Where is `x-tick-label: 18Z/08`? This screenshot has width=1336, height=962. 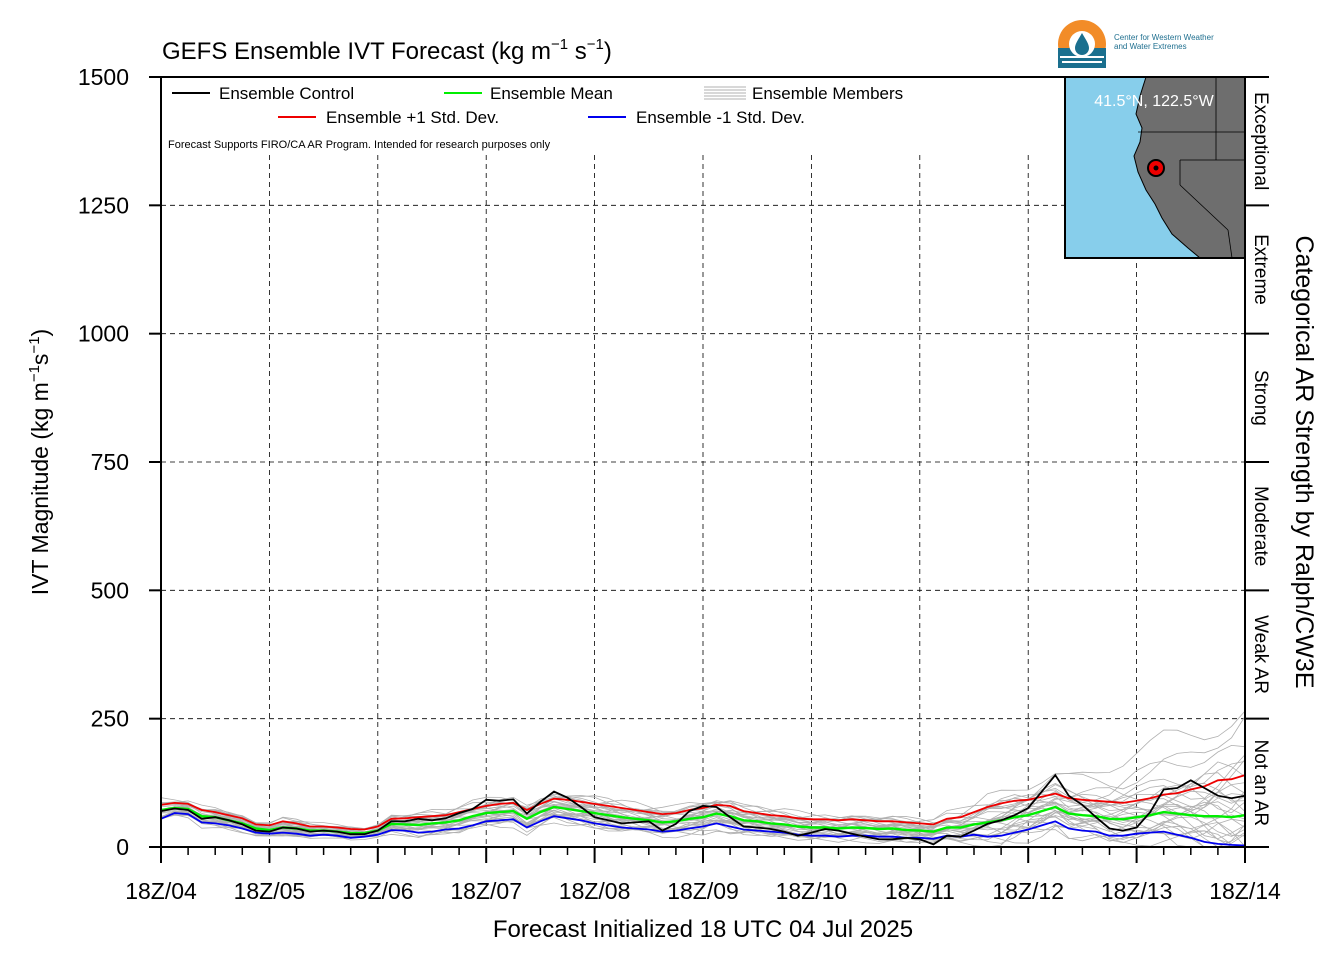 x-tick-label: 18Z/08 is located at coordinates (595, 891).